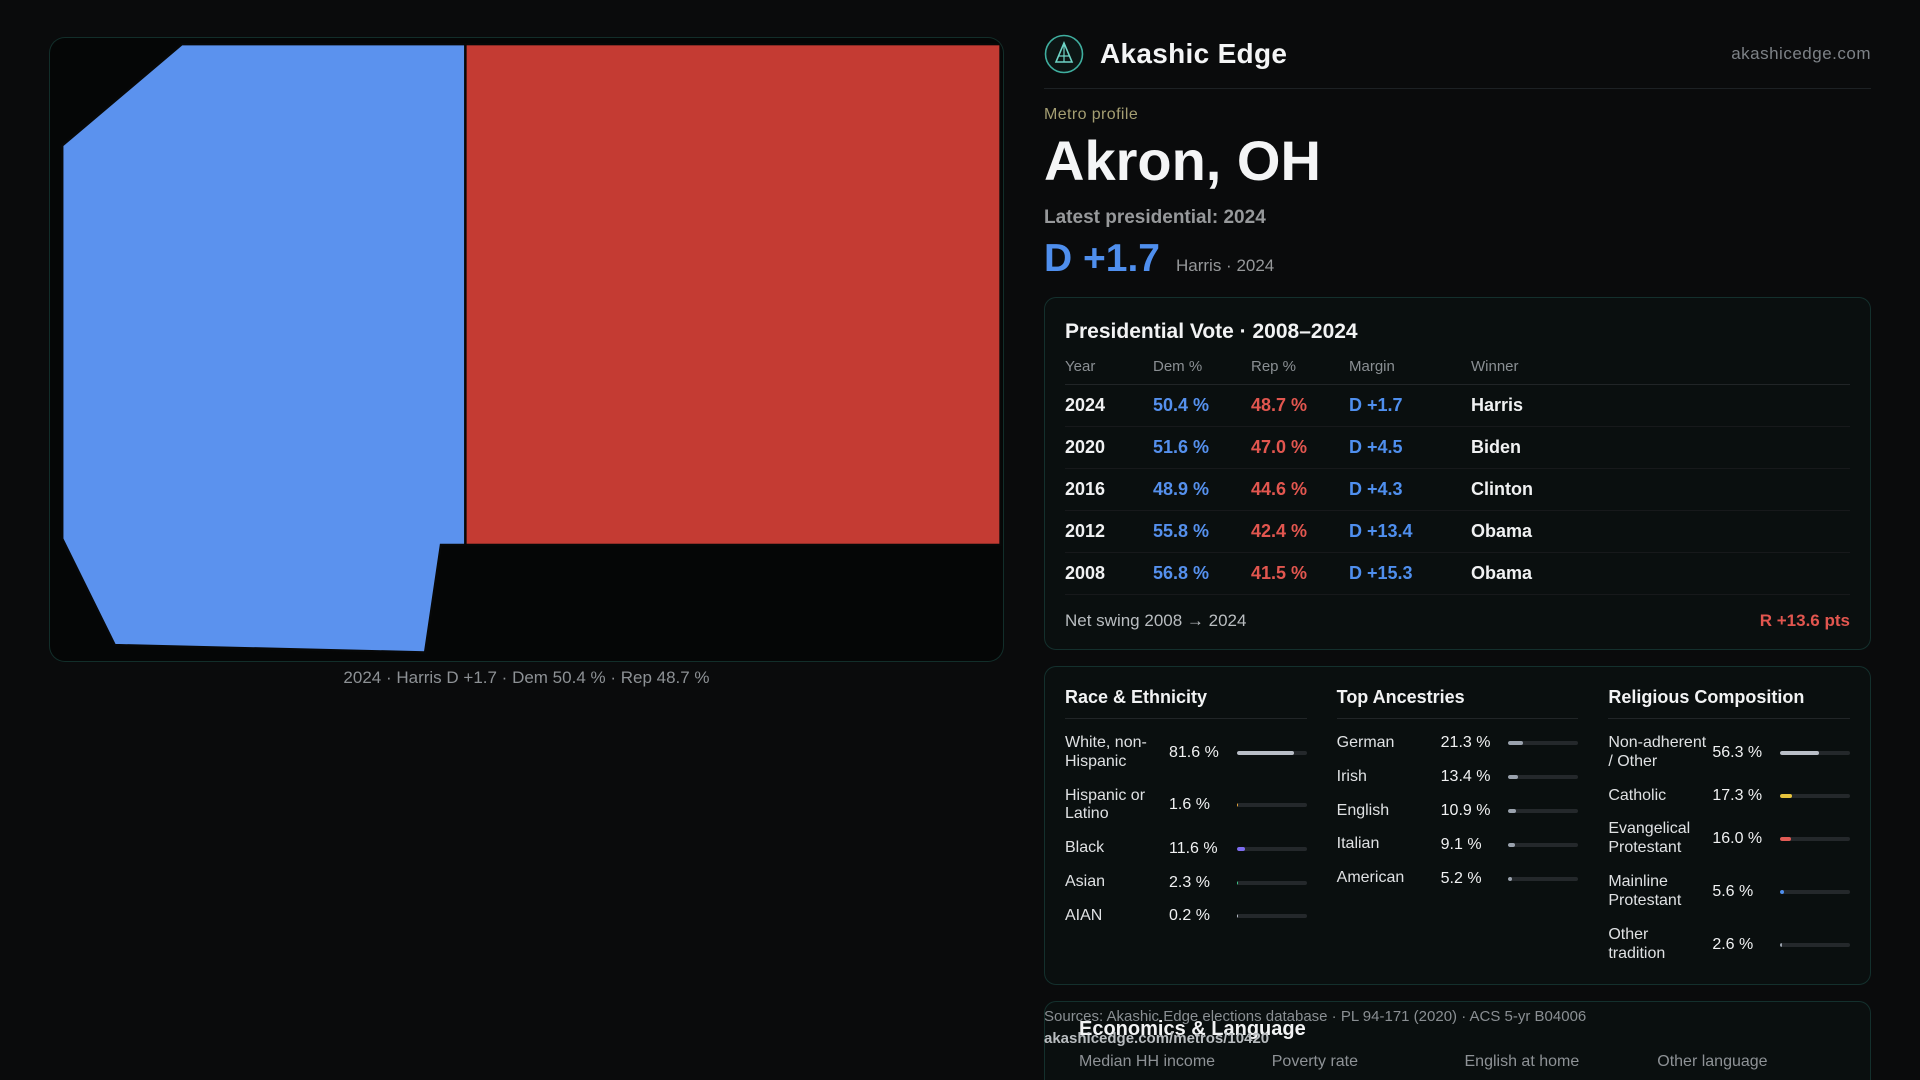 This screenshot has width=1920, height=1080. What do you see at coordinates (1181, 446) in the screenshot?
I see `cell-dem: 51.6 %` at bounding box center [1181, 446].